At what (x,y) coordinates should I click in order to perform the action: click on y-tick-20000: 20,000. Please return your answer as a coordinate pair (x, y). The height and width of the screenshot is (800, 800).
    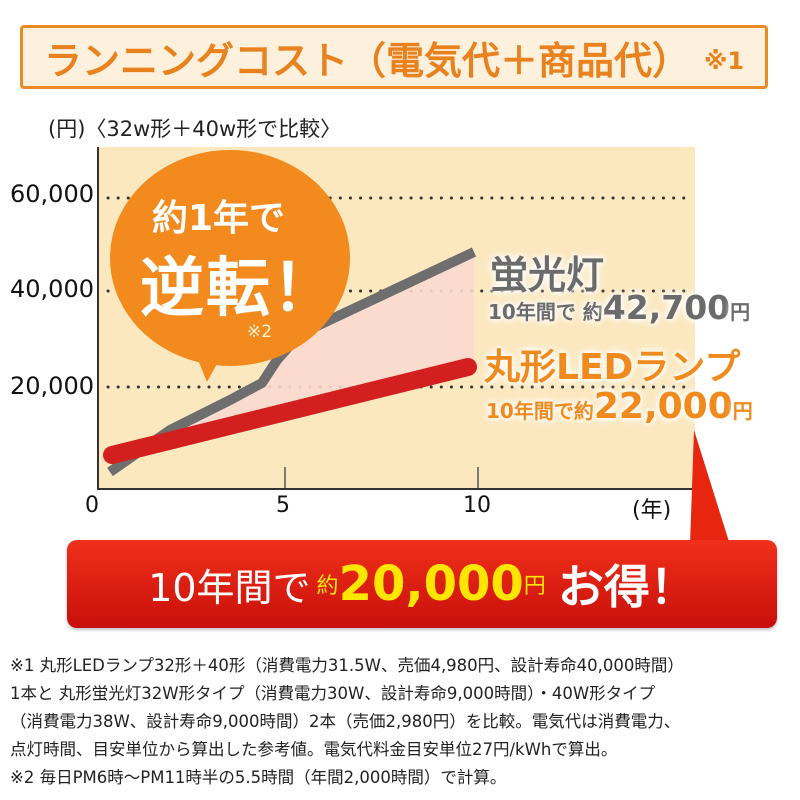
    Looking at the image, I should click on (52, 386).